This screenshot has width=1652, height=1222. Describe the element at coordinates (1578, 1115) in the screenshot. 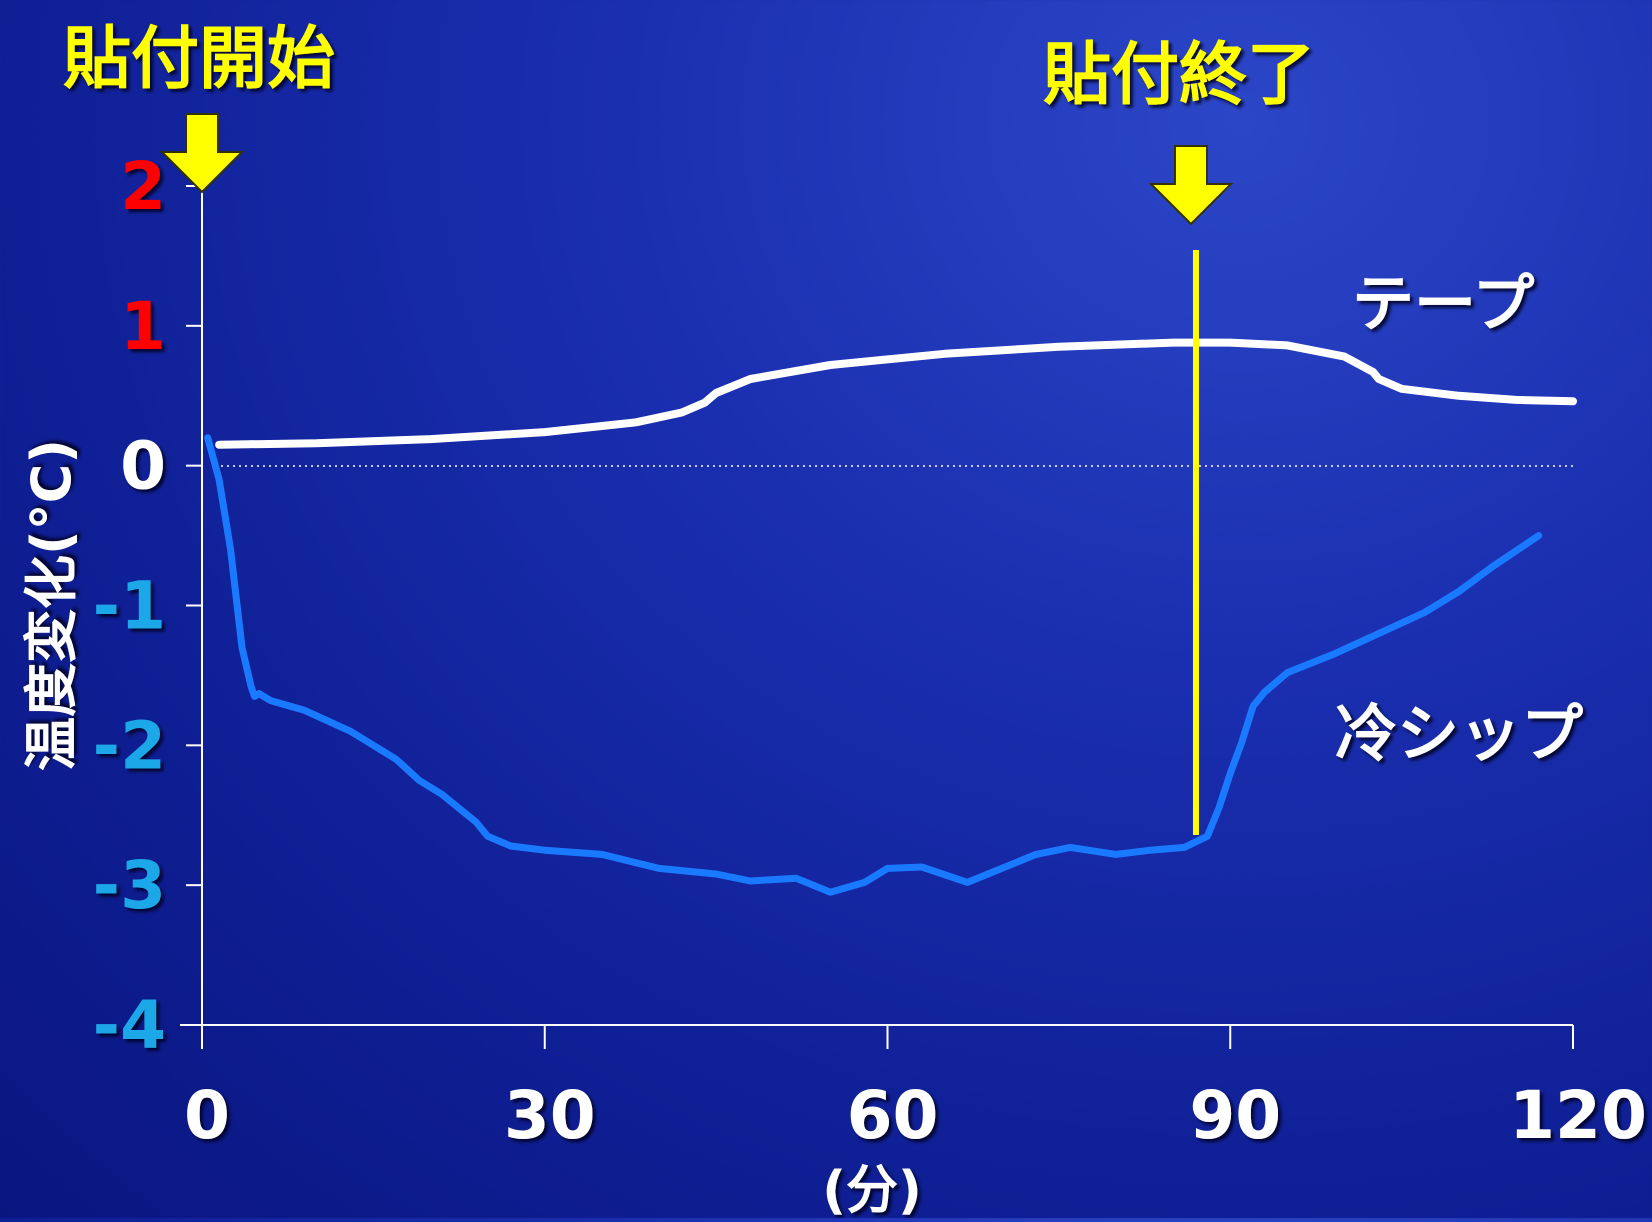

I see `x-tick-label: 120` at that location.